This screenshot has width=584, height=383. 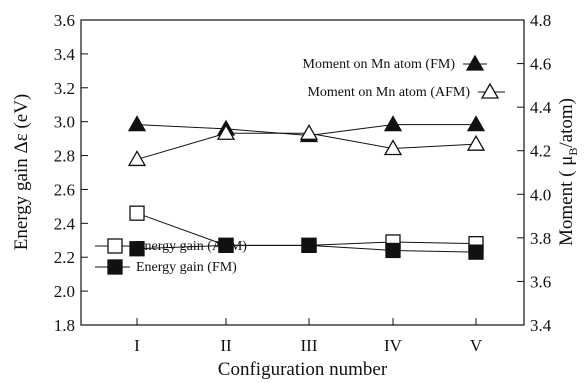 I want to click on legend-entry-3: Energy gain (FM), so click(x=166, y=267).